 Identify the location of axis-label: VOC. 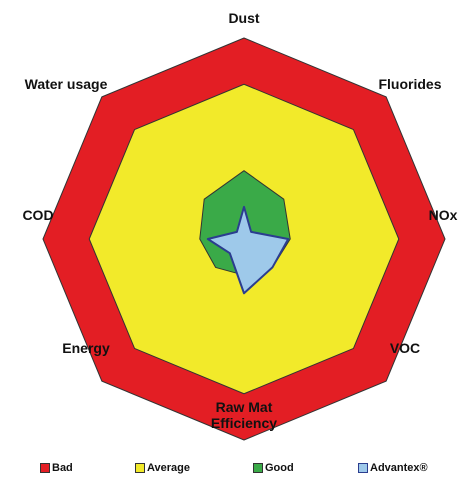
(405, 348).